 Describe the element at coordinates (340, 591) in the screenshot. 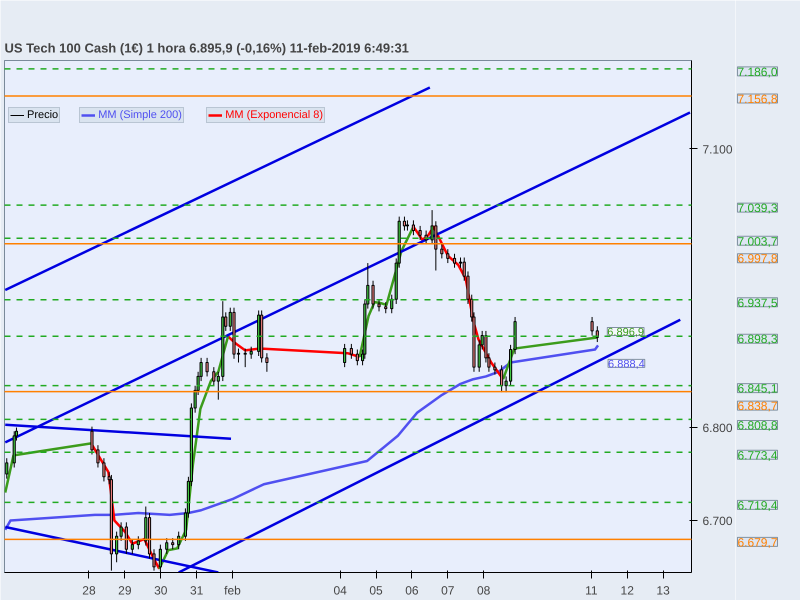

I see `x-tick-label: 04` at that location.